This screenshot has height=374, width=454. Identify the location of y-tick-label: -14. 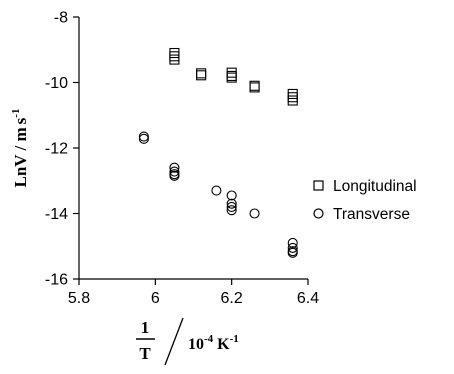
(56, 214).